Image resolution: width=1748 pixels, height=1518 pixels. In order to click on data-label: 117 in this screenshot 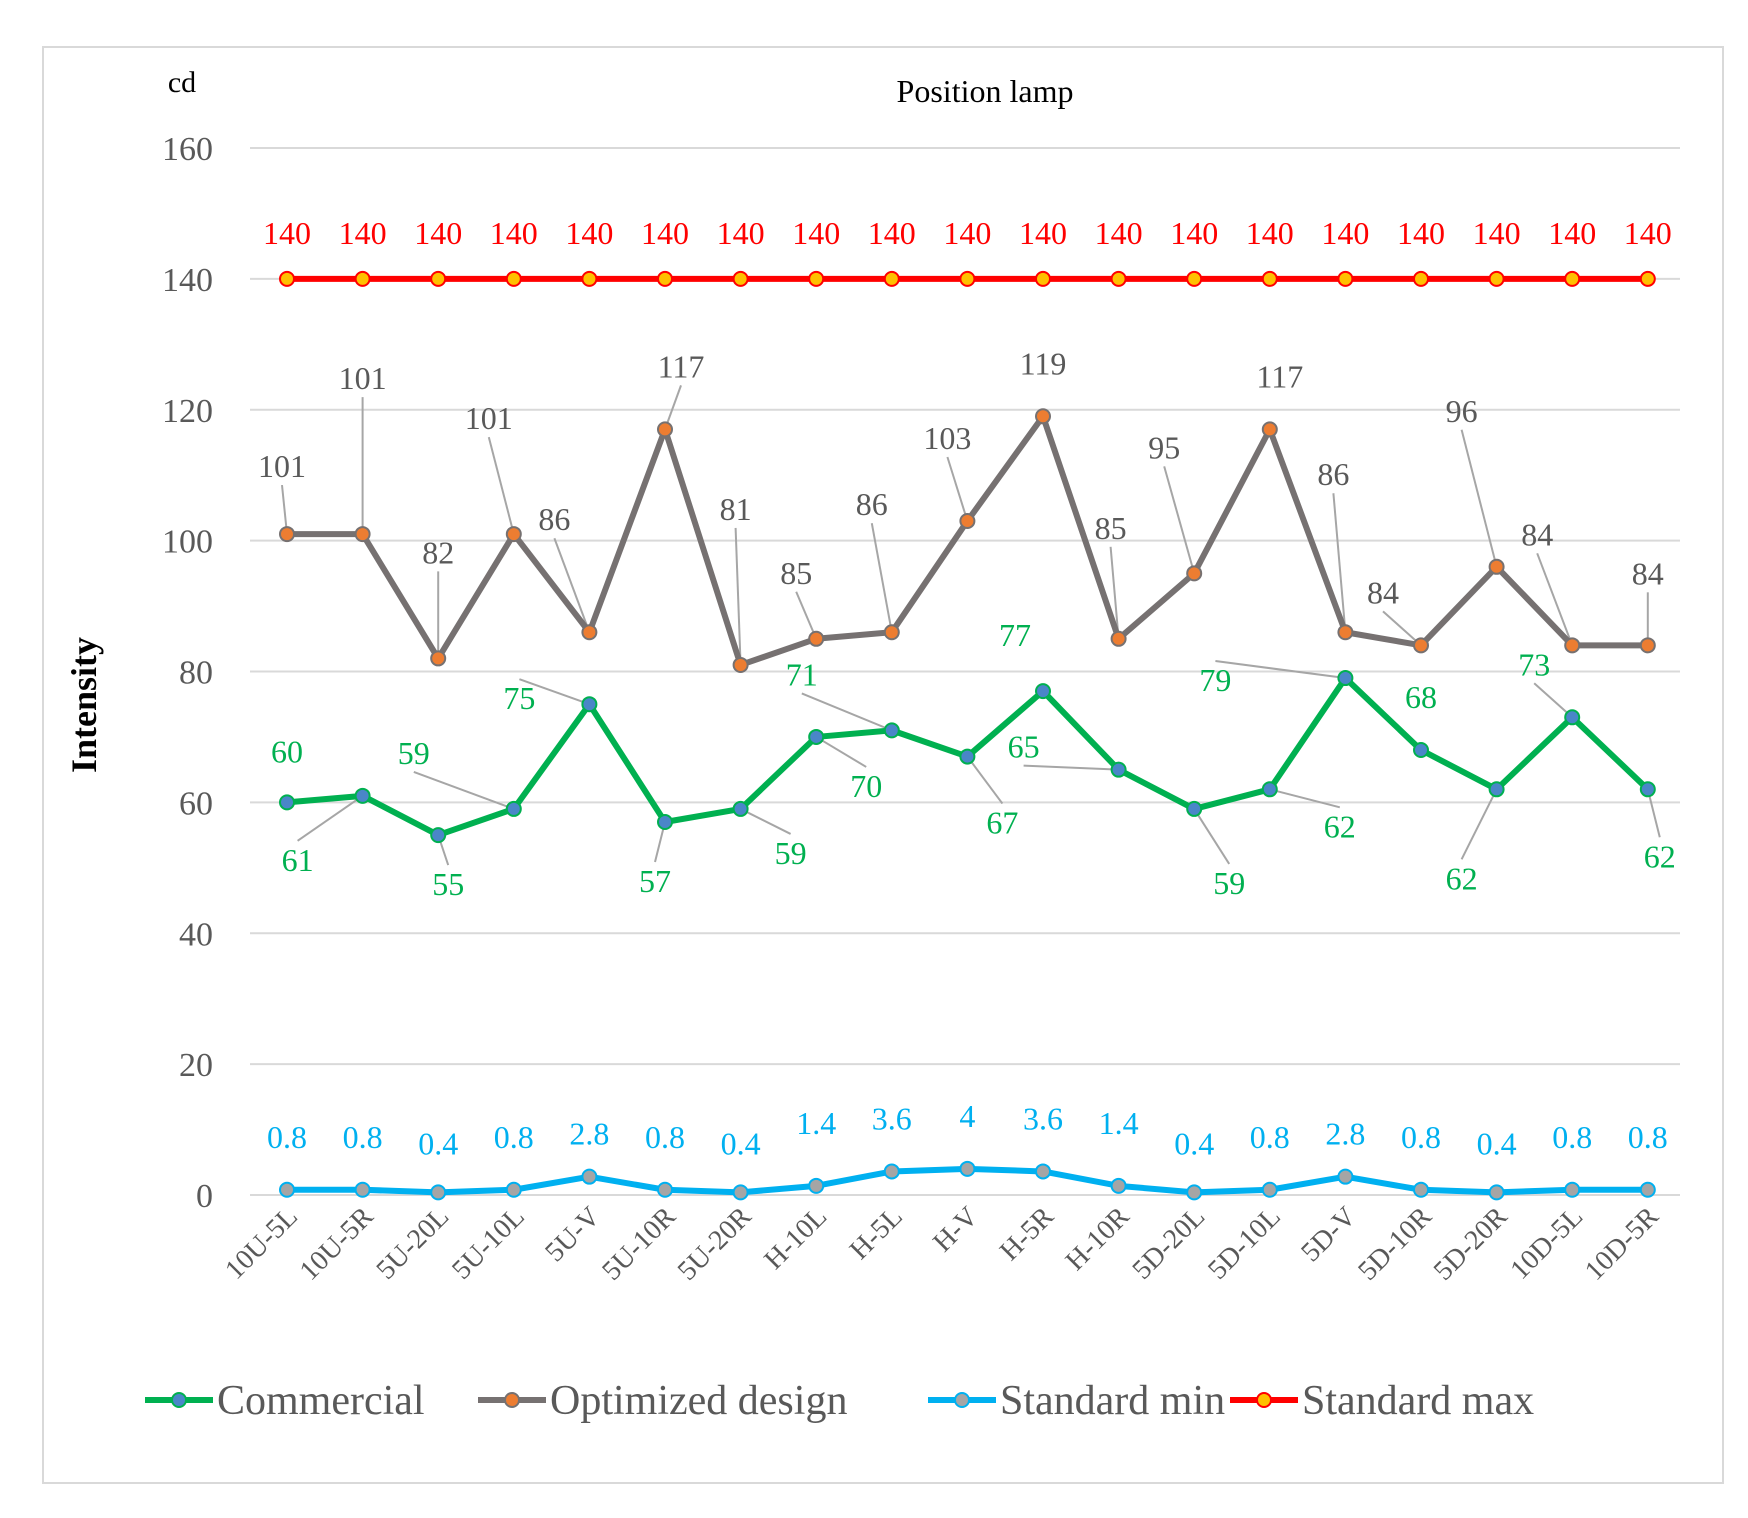, I will do `click(681, 366)`.